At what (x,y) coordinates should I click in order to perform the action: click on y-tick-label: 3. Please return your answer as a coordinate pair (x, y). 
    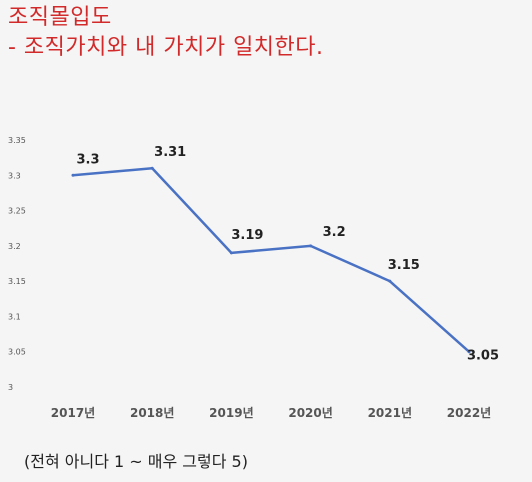
    Looking at the image, I should click on (10, 387).